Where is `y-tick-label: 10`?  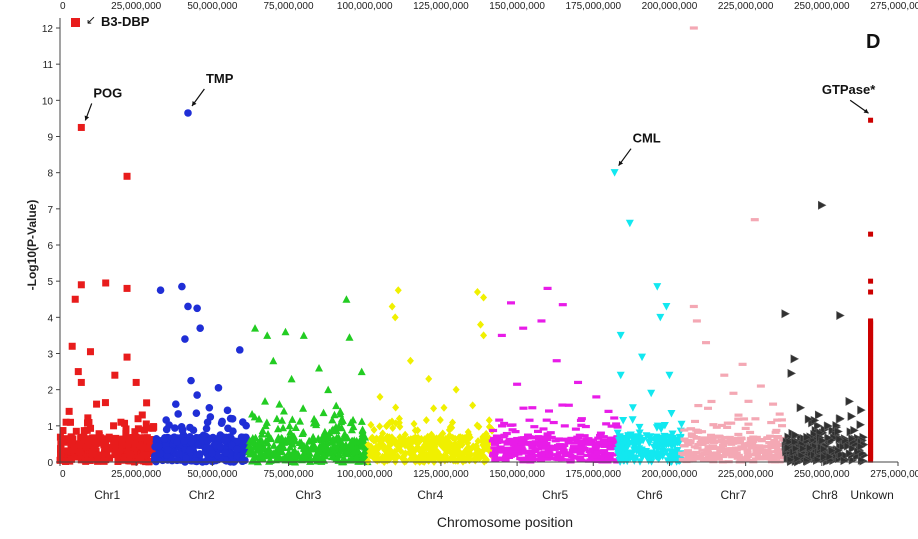
y-tick-label: 10 is located at coordinates (48, 101).